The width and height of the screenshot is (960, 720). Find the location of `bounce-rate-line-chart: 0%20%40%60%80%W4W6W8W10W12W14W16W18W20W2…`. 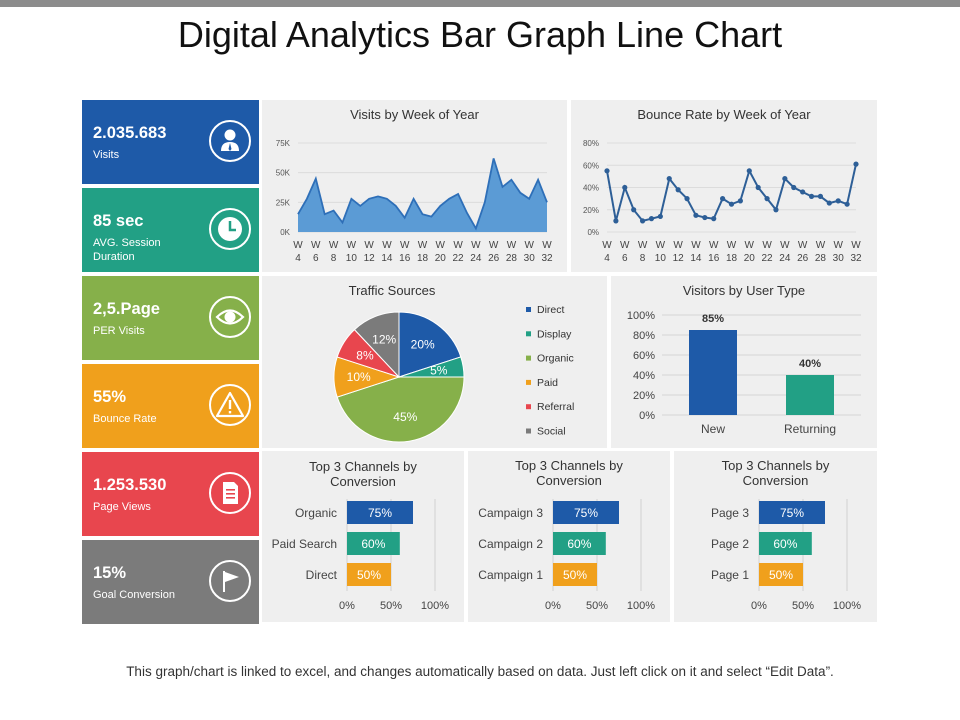

bounce-rate-line-chart: 0%20%40%60%80%W4W6W8W10W12W14W16W18W20W2… is located at coordinates (722, 201).